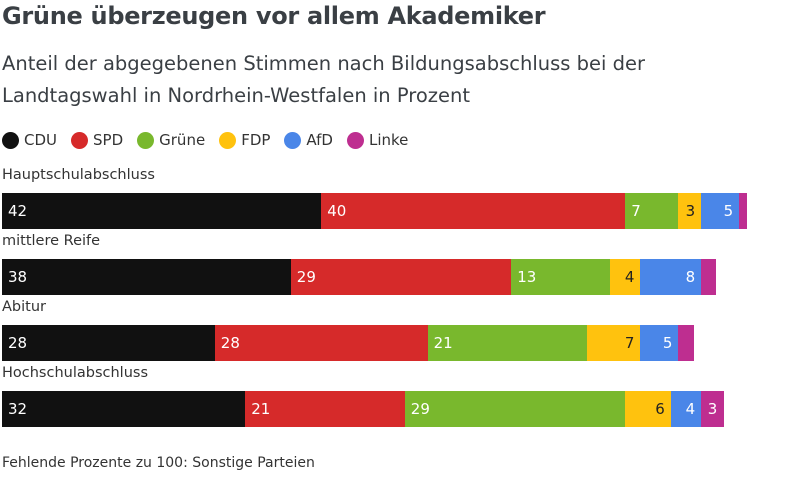  What do you see at coordinates (614, 343) in the screenshot?
I see `bar-segment-fdp: 7` at bounding box center [614, 343].